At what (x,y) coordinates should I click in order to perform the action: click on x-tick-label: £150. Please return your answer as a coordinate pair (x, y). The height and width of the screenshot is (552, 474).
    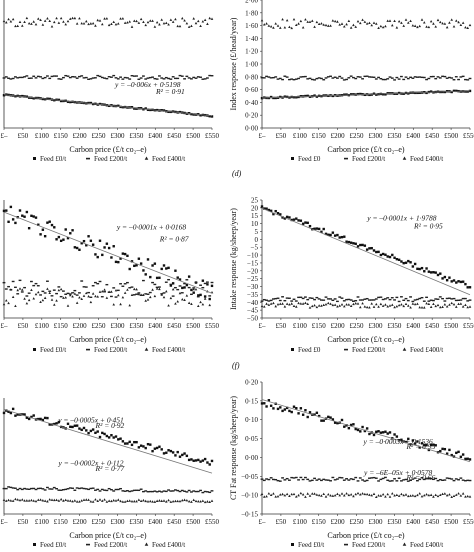
    Looking at the image, I should click on (319, 522).